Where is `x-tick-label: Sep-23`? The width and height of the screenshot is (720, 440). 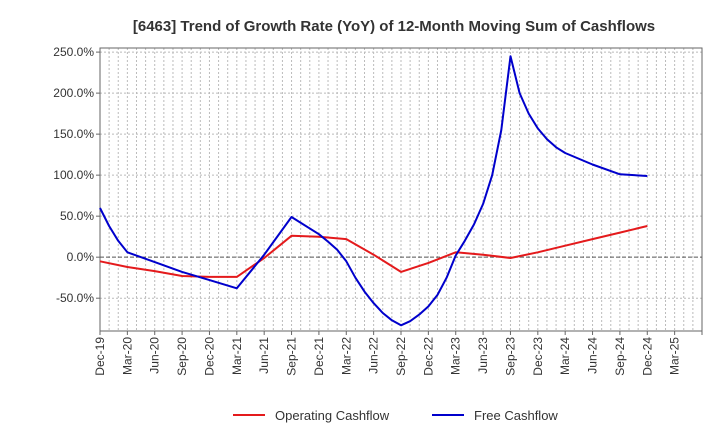 x-tick-label: Sep-23 is located at coordinates (510, 356).